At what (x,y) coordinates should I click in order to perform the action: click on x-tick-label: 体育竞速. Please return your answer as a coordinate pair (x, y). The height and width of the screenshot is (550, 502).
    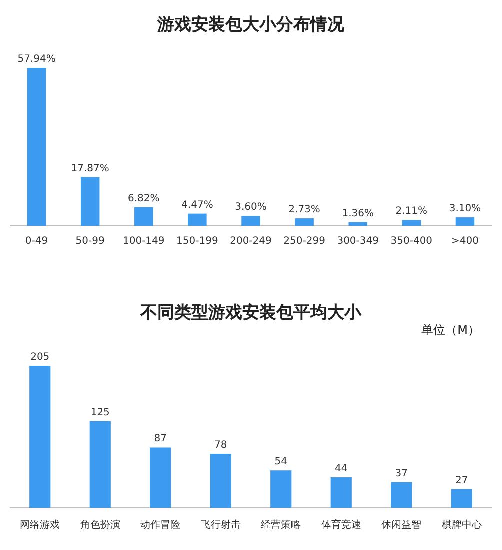
    Looking at the image, I should click on (341, 525).